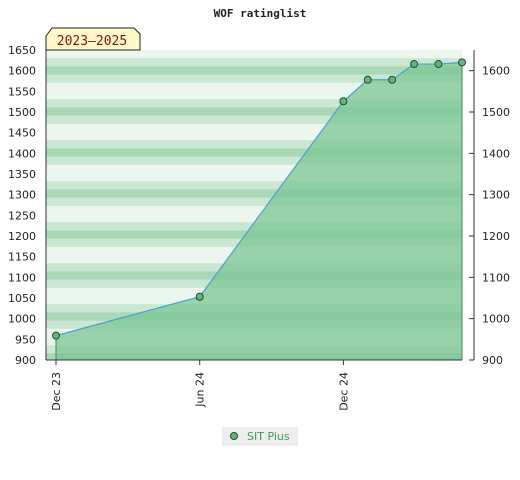 The height and width of the screenshot is (480, 520). Describe the element at coordinates (489, 216) in the screenshot. I see `y-axis-right: 900 1000 1100 1200 1300 1400 1500 1600` at that location.